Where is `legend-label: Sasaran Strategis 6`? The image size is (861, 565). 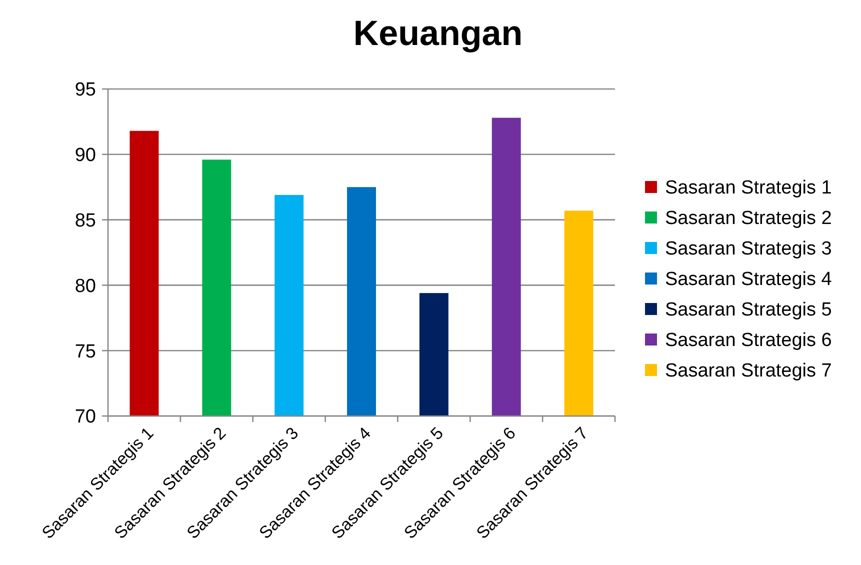
legend-label: Sasaran Strategis 6 is located at coordinates (748, 341).